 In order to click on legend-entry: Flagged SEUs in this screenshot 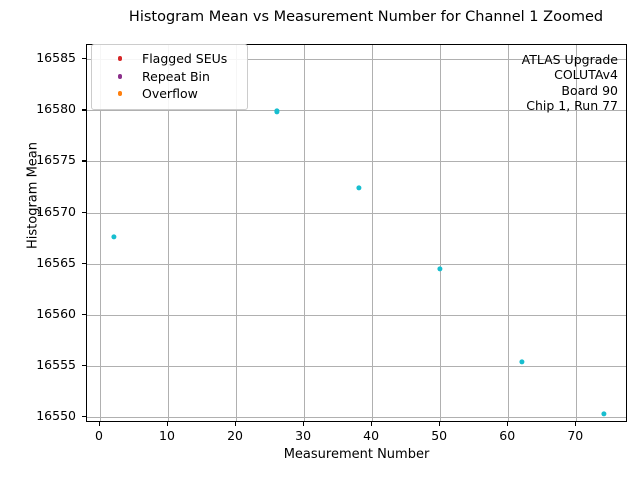, I will do `click(169, 59)`.